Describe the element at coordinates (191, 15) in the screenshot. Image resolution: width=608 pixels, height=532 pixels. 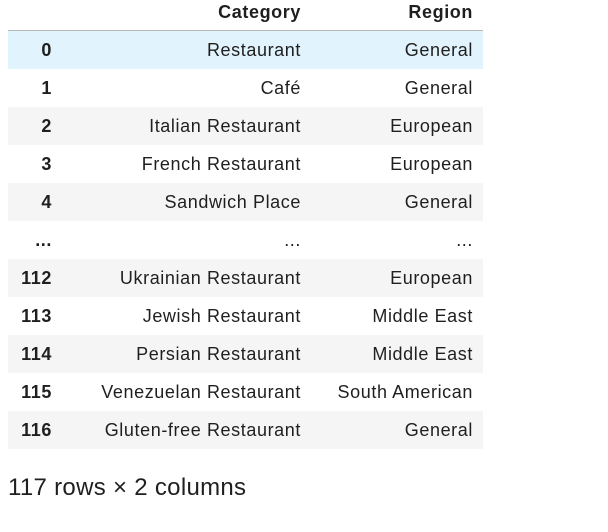
I see `category-column-header: Category` at that location.